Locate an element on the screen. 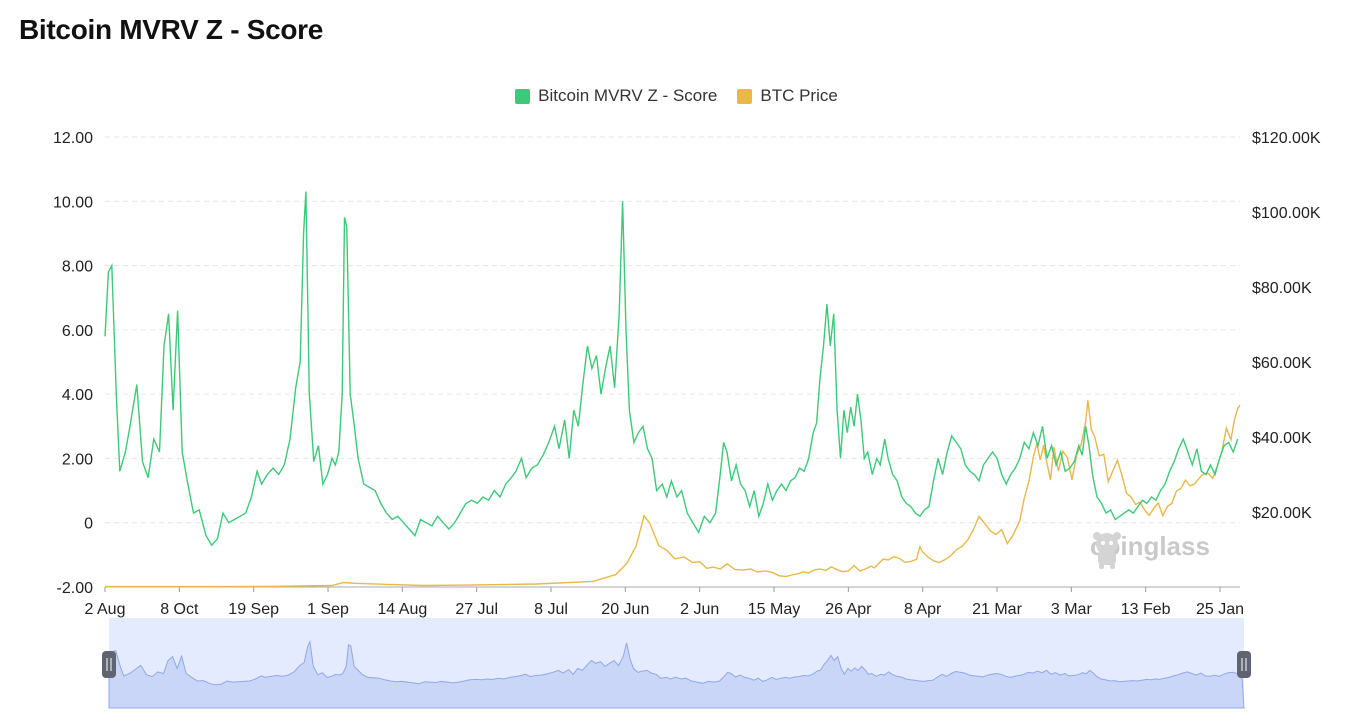 The image size is (1353, 728). y-right-tick-label: $100.00K is located at coordinates (1286, 213).